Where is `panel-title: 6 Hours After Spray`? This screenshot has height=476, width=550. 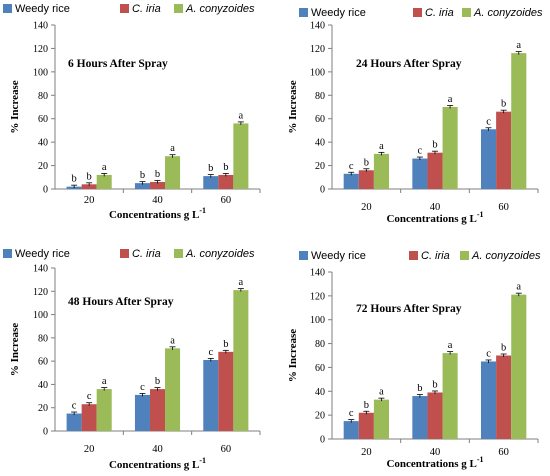
panel-title: 6 Hours After Spray is located at coordinates (118, 64).